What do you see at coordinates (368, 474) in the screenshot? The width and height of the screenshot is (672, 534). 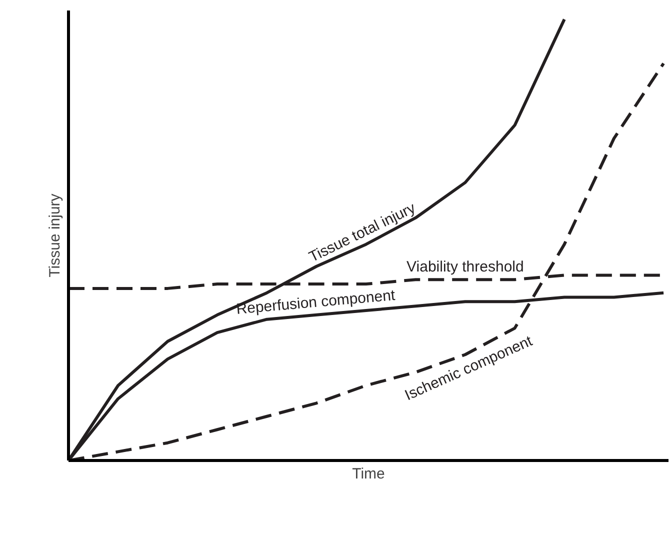 I see `x-axis-title: Time` at bounding box center [368, 474].